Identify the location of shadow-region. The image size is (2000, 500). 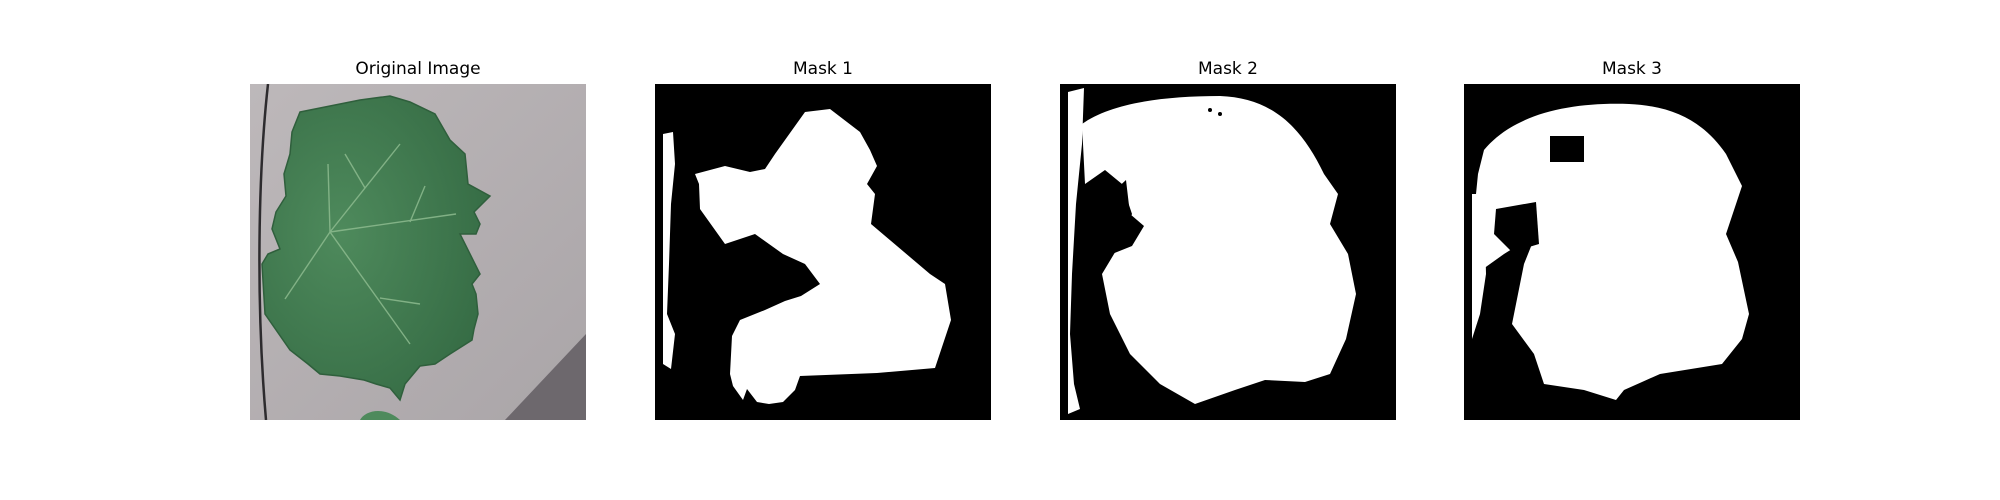
(545, 377).